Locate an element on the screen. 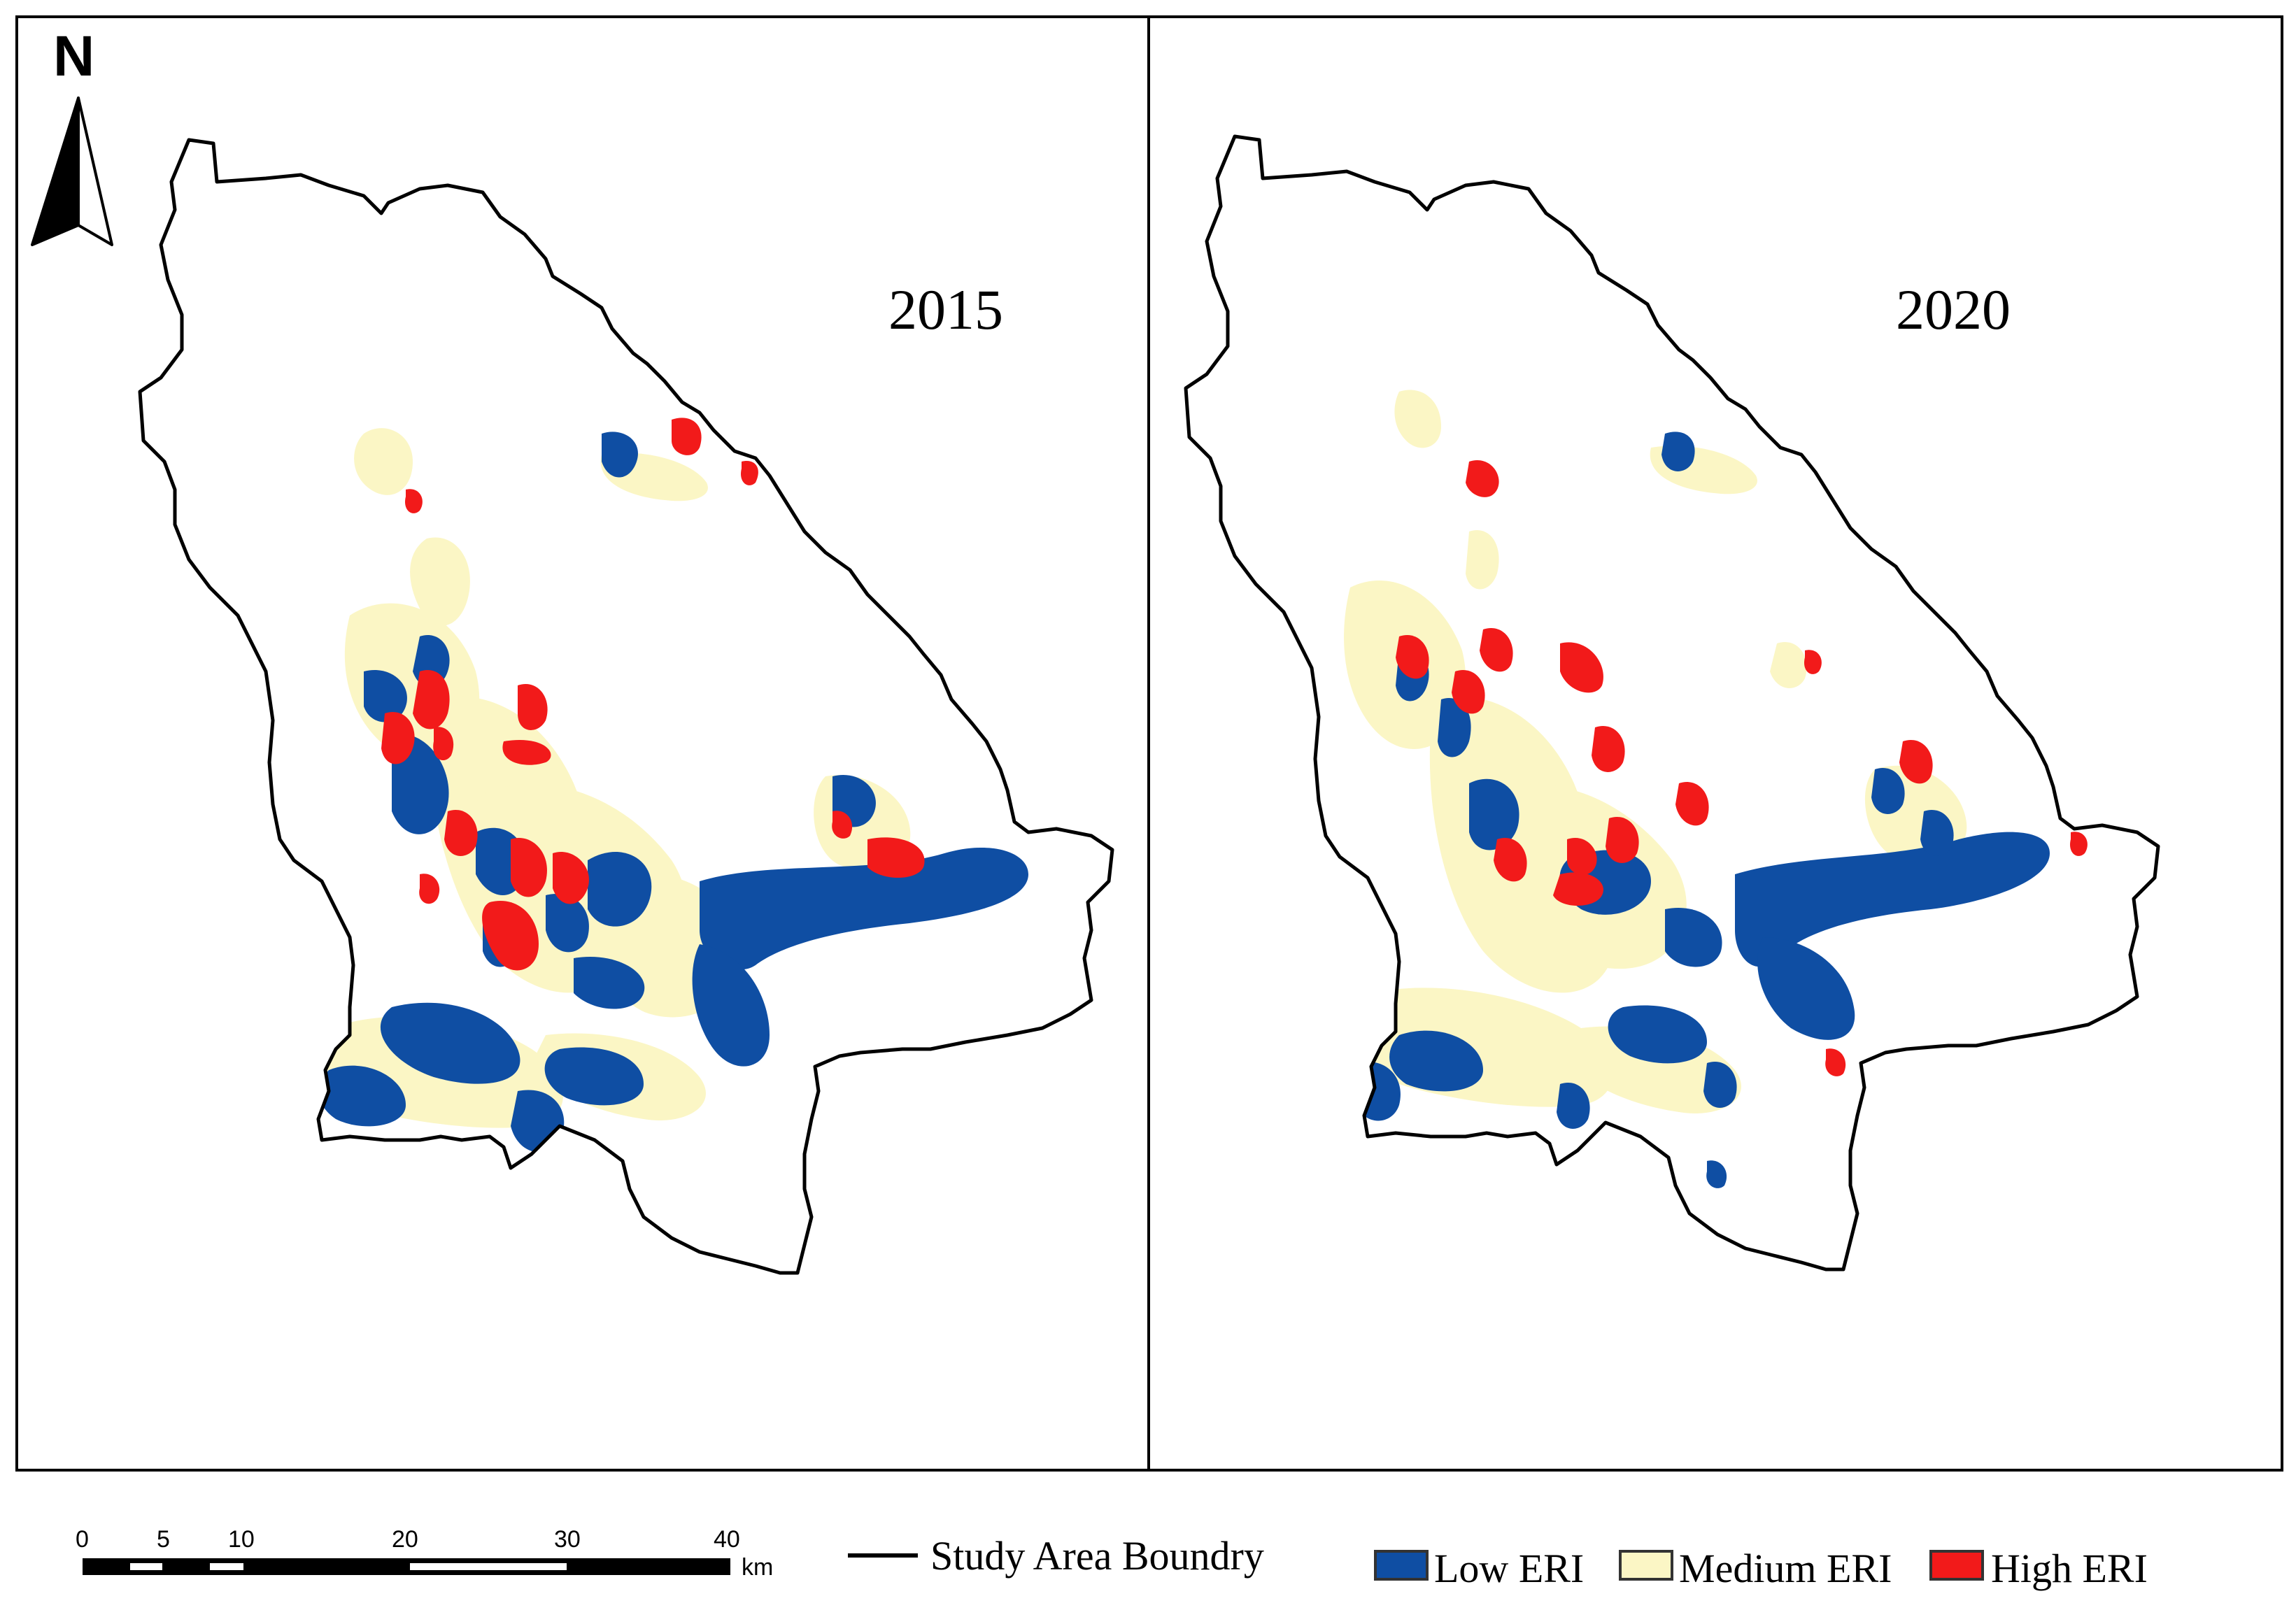 Image resolution: width=2296 pixels, height=1624 pixels. legend-low-eri: Low ERI is located at coordinates (1479, 1568).